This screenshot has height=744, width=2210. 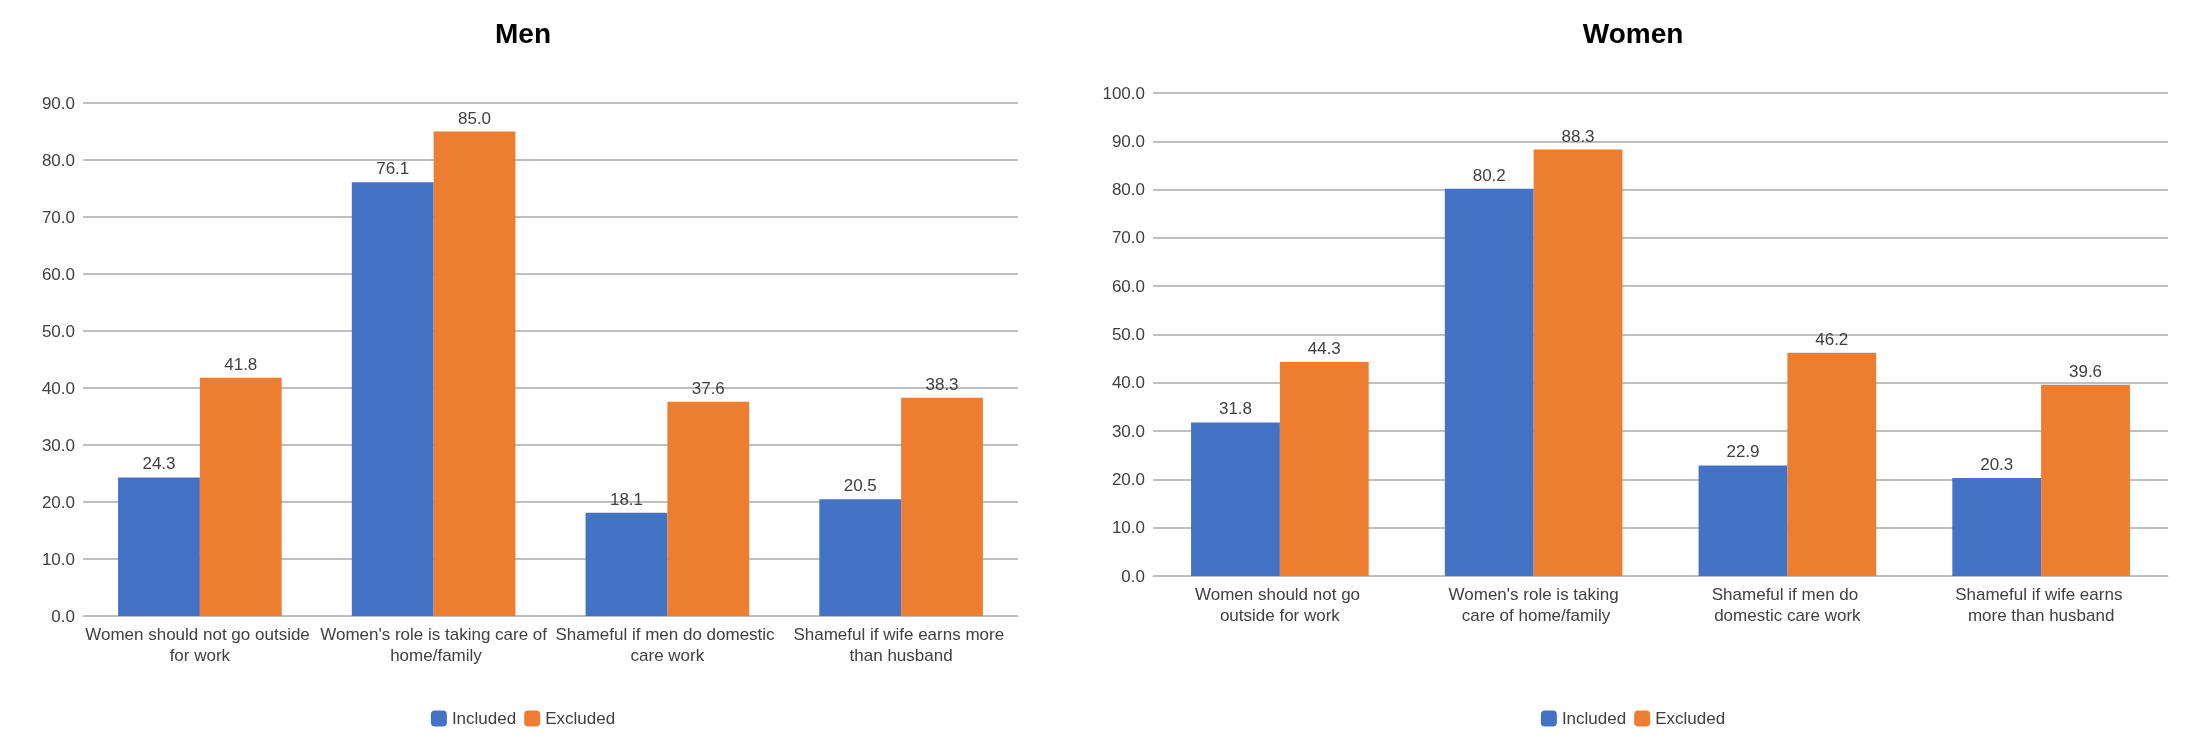 I want to click on data-label: 38.3, so click(x=942, y=384).